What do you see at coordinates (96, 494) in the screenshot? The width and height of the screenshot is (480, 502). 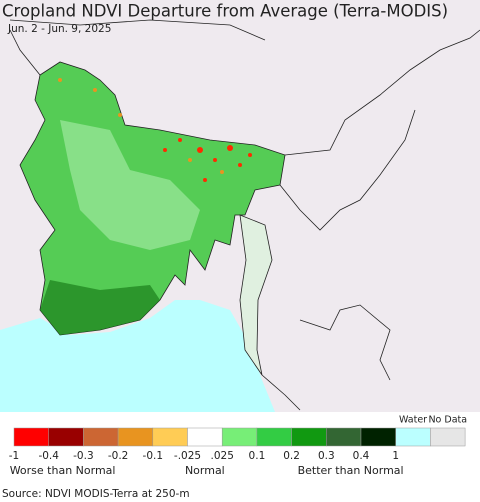 I see `source: Source: NDVI MODIS-Terra at 250-m` at bounding box center [96, 494].